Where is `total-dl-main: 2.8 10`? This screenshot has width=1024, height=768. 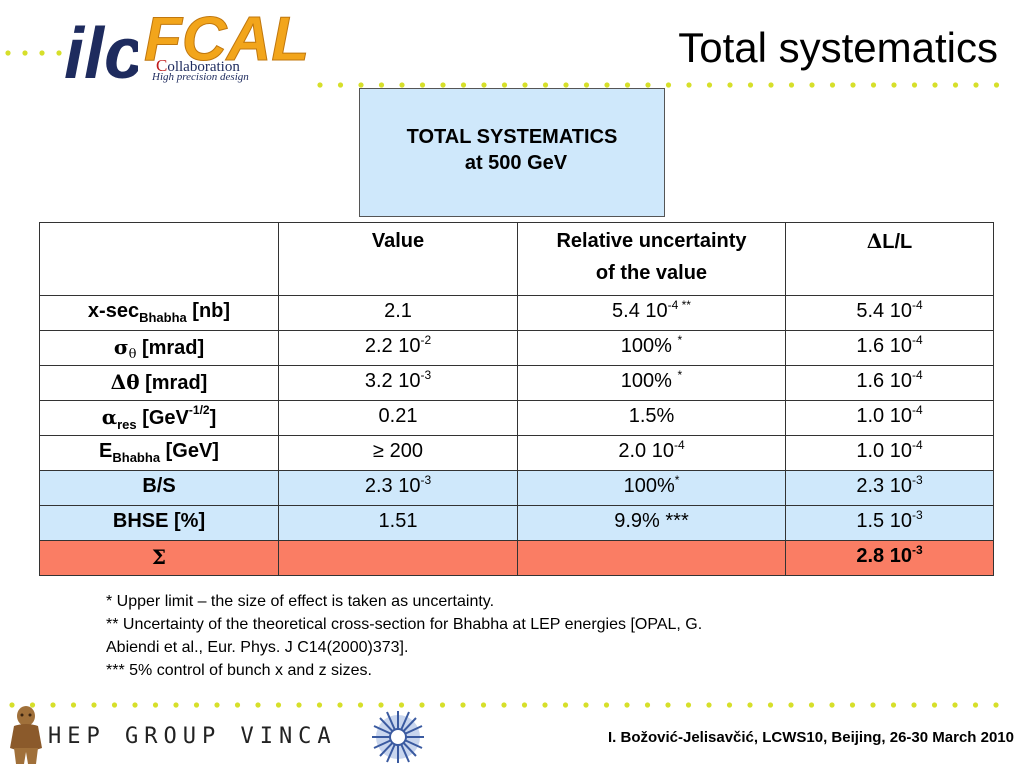
total-dl-main: 2.8 10 is located at coordinates (884, 556).